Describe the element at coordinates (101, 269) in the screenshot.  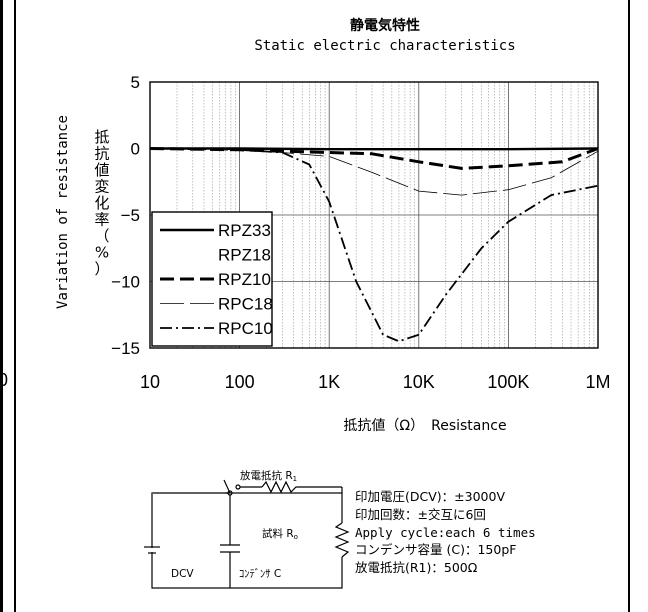
I see `y-axis-label-jp-char: ）` at that location.